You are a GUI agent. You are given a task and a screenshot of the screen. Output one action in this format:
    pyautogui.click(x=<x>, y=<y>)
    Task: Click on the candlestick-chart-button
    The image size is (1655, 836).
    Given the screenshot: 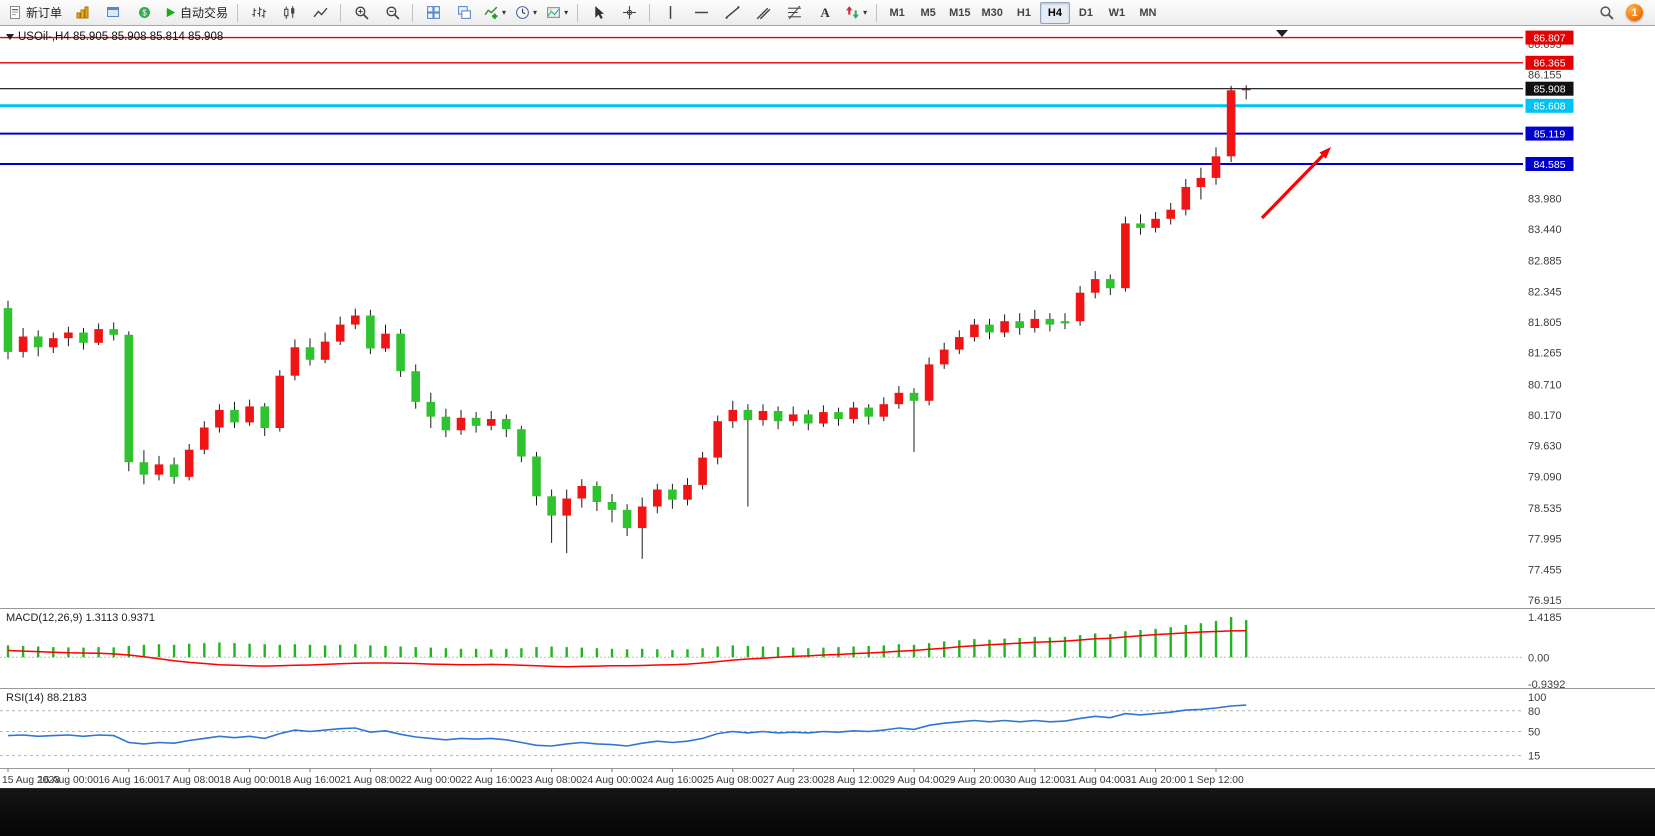 What is the action you would take?
    pyautogui.click(x=289, y=13)
    